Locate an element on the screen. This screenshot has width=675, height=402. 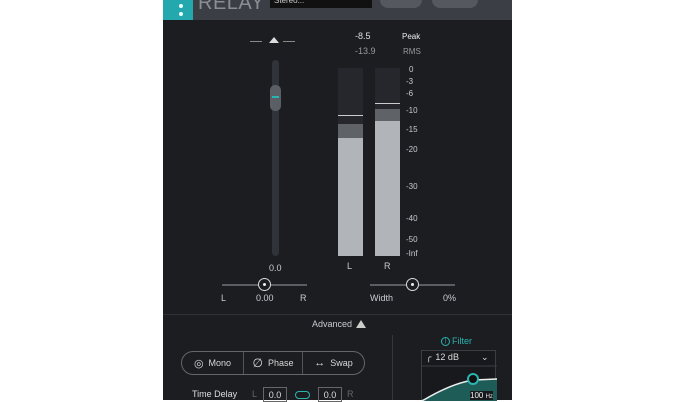
phase-button: ∅ Phase is located at coordinates (273, 363).